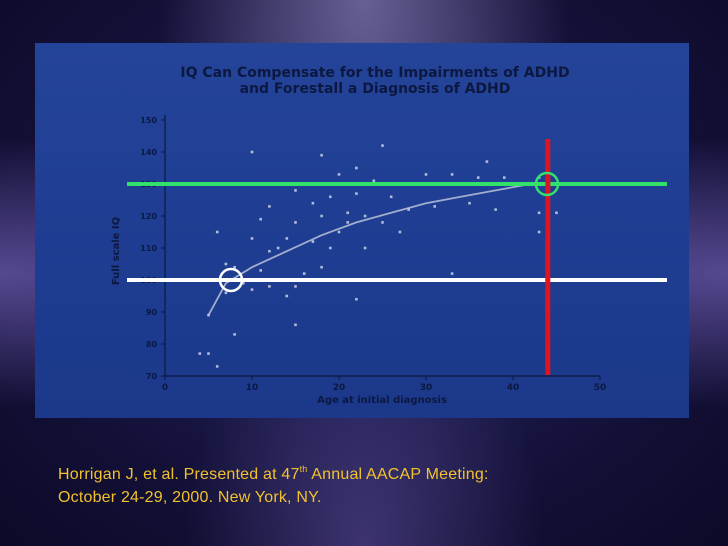 The width and height of the screenshot is (728, 546). Describe the element at coordinates (152, 376) in the screenshot. I see `y-tick-label: 70` at that location.